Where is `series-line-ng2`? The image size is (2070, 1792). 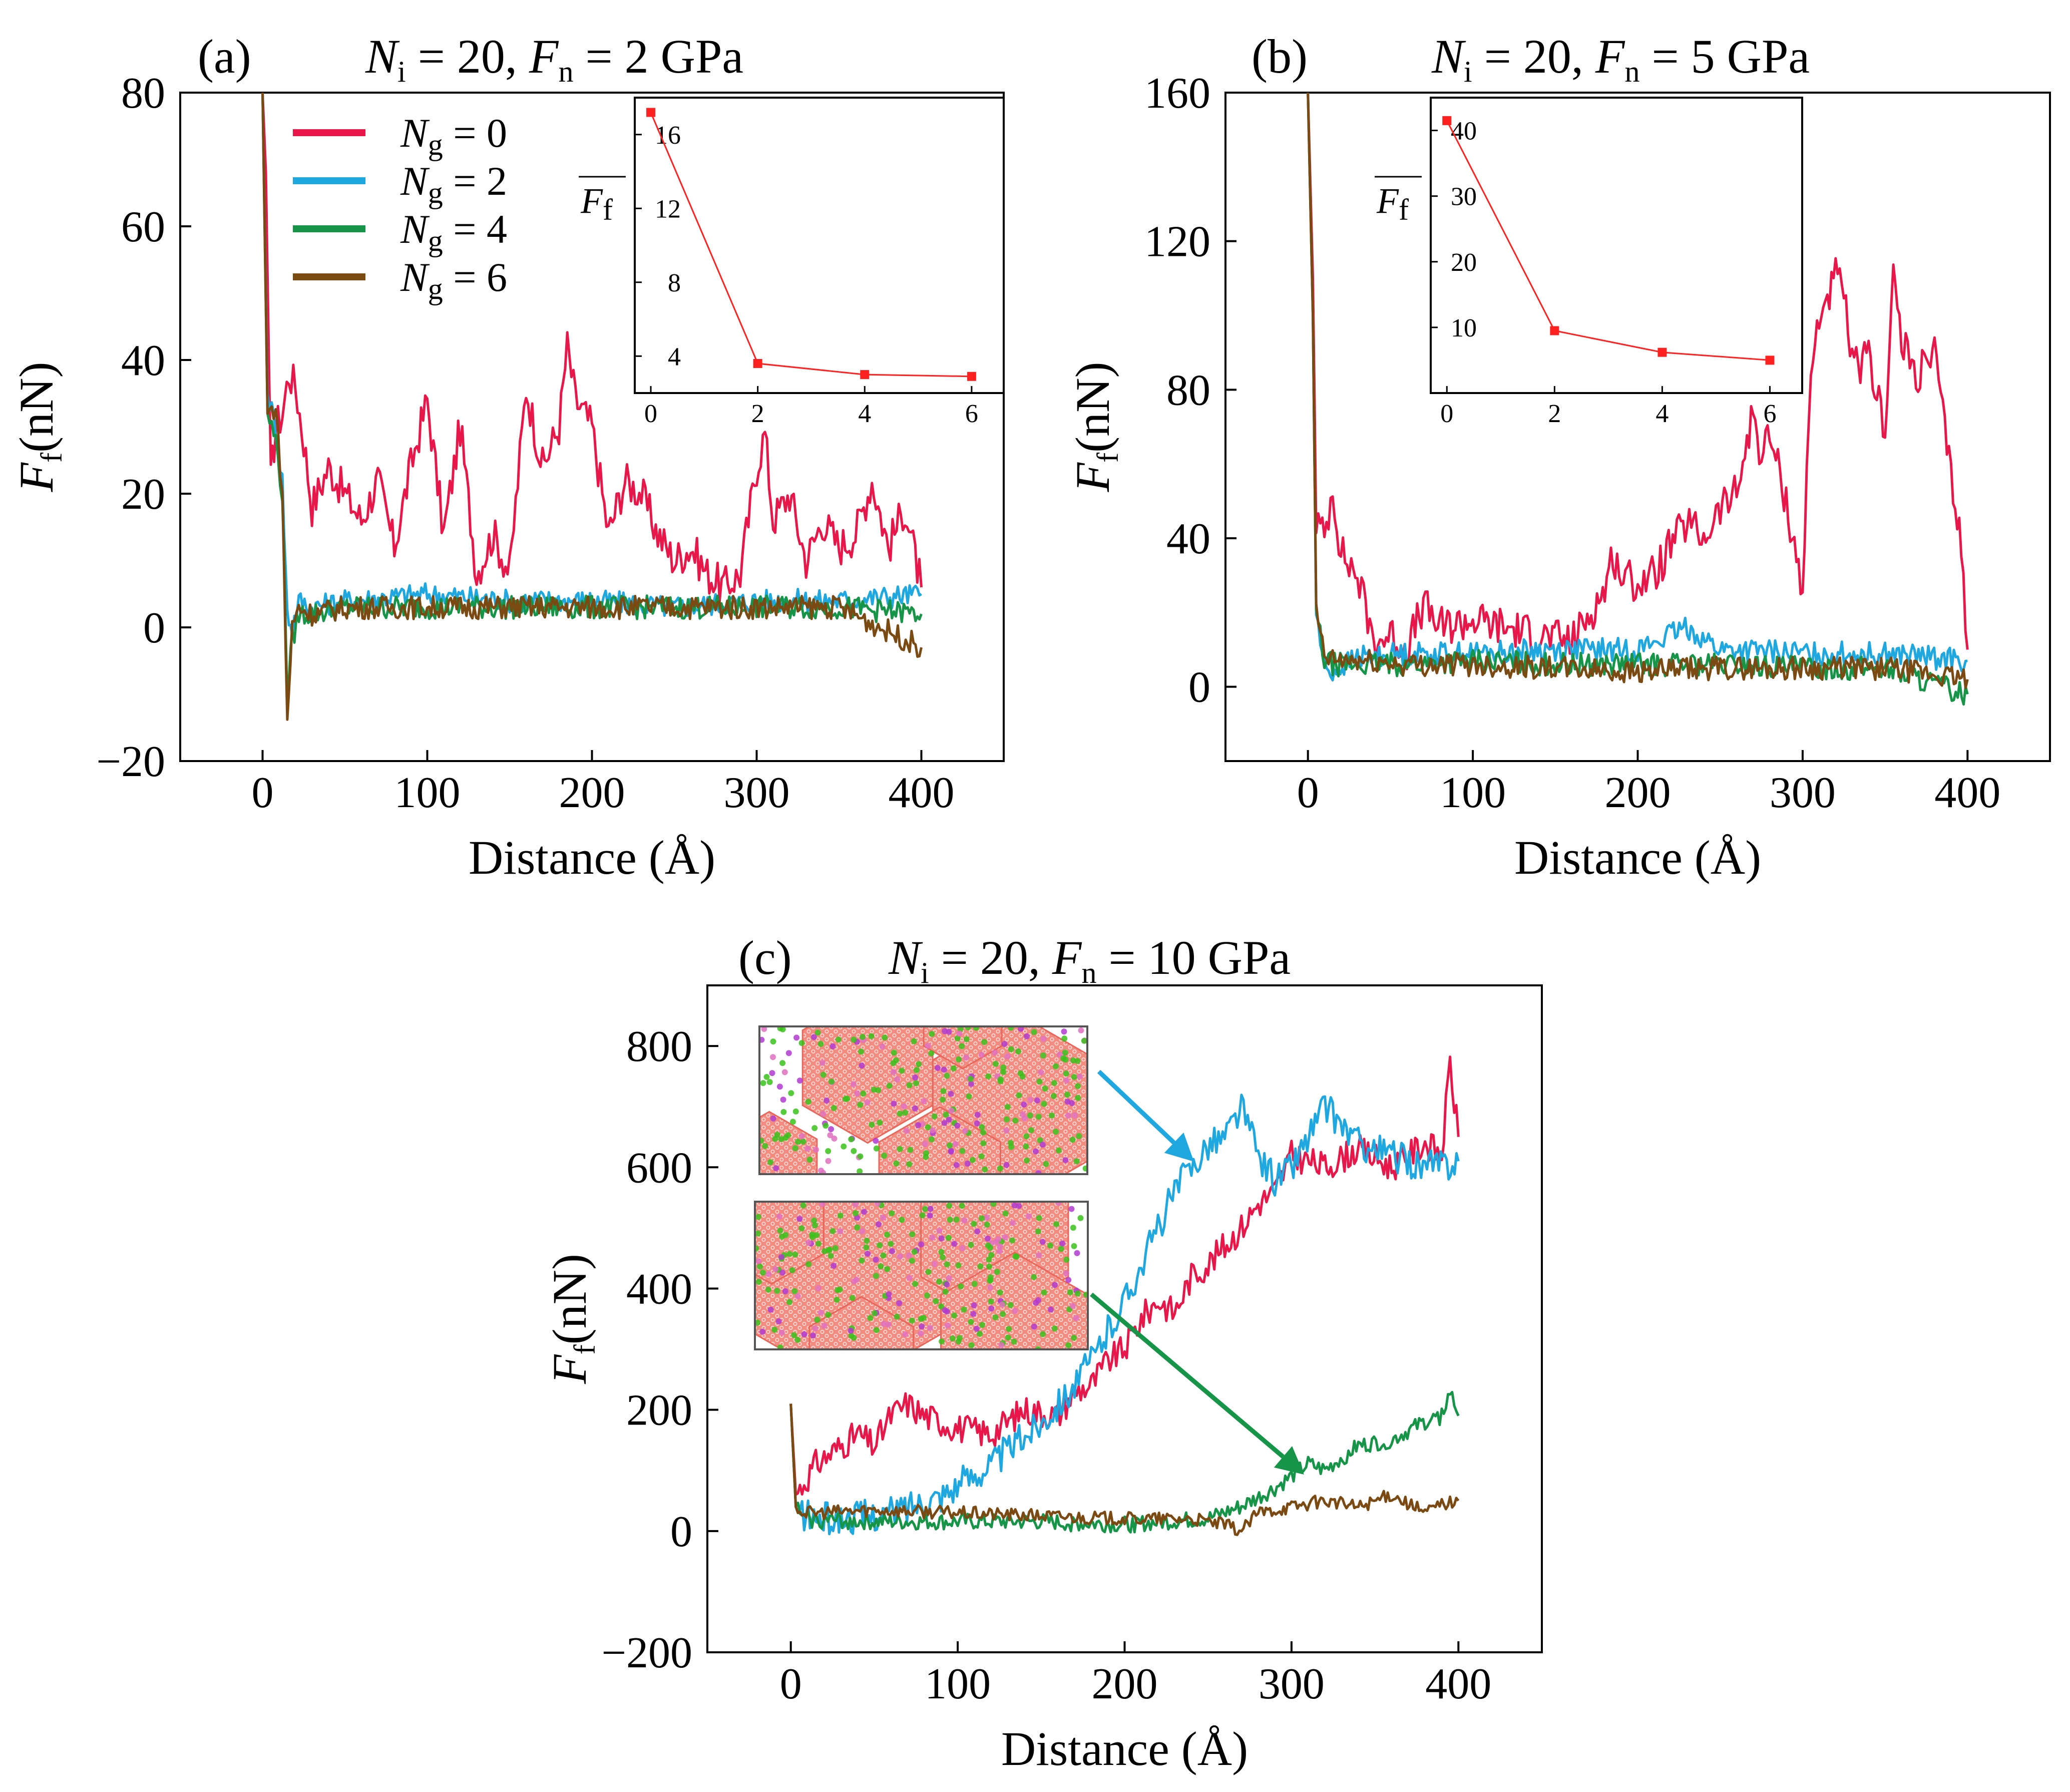 series-line-ng2 is located at coordinates (1124, 1315).